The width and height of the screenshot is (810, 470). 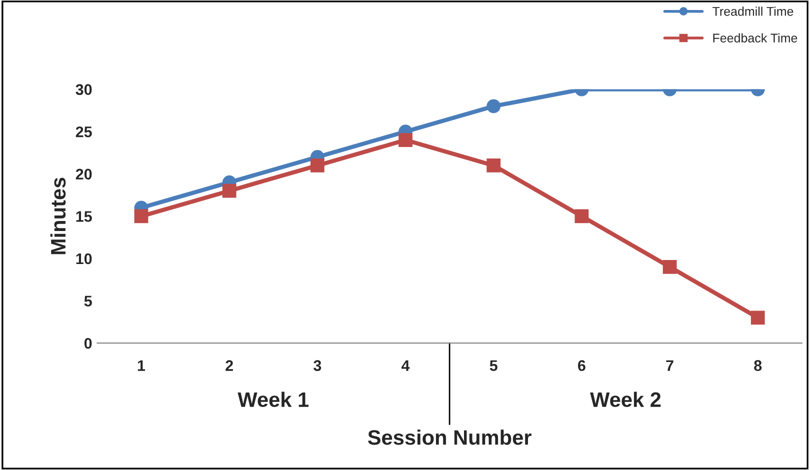 I want to click on y-axis-title: Minutes, so click(x=58, y=216).